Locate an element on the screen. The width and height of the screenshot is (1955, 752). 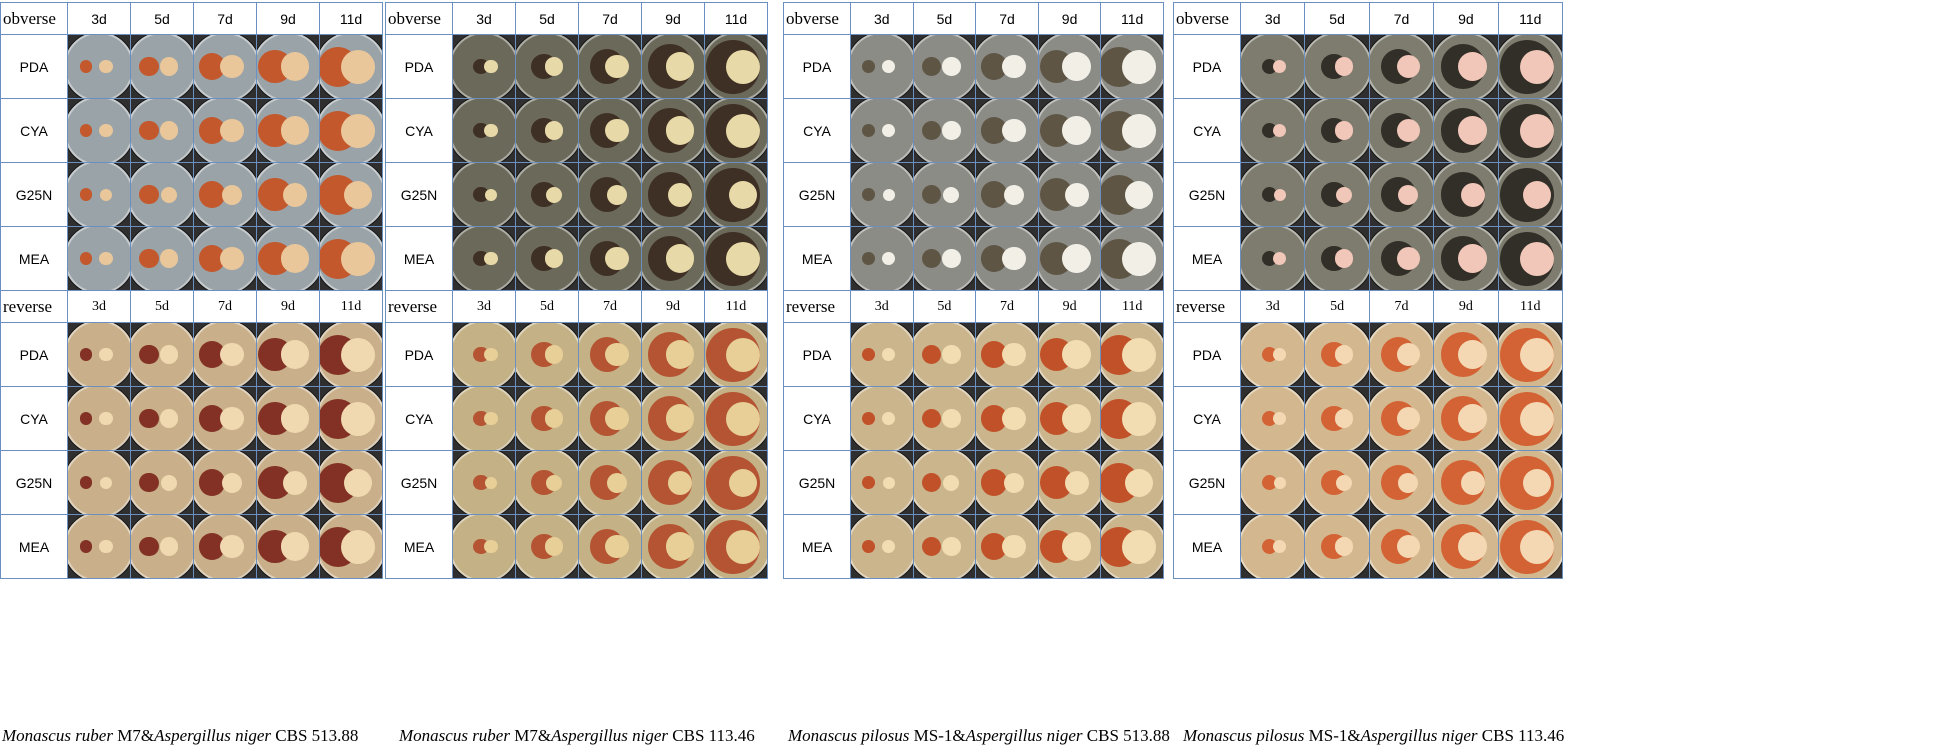
day-header: 7d is located at coordinates (610, 306).